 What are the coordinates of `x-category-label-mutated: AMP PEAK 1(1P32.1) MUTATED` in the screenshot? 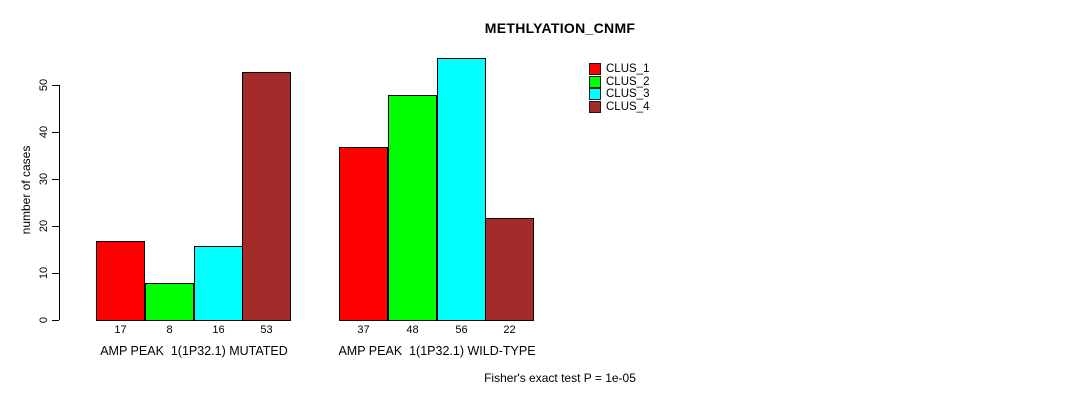 It's located at (194, 351).